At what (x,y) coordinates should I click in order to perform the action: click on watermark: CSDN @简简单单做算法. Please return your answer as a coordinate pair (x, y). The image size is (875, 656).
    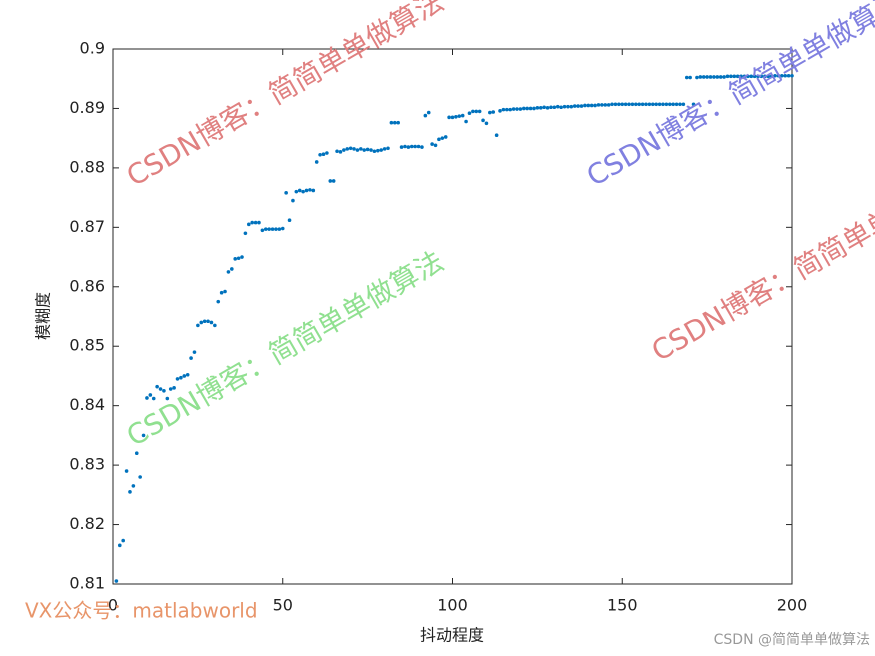
    Looking at the image, I should click on (792, 639).